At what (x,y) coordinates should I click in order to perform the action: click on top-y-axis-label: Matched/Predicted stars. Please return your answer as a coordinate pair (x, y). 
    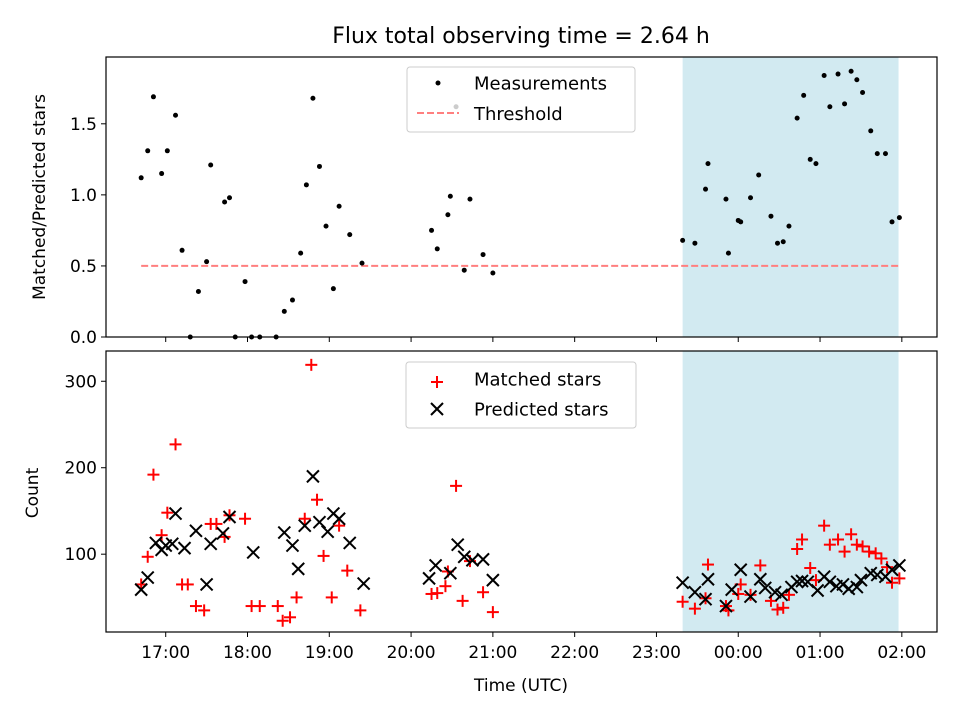
    Looking at the image, I should click on (40, 197).